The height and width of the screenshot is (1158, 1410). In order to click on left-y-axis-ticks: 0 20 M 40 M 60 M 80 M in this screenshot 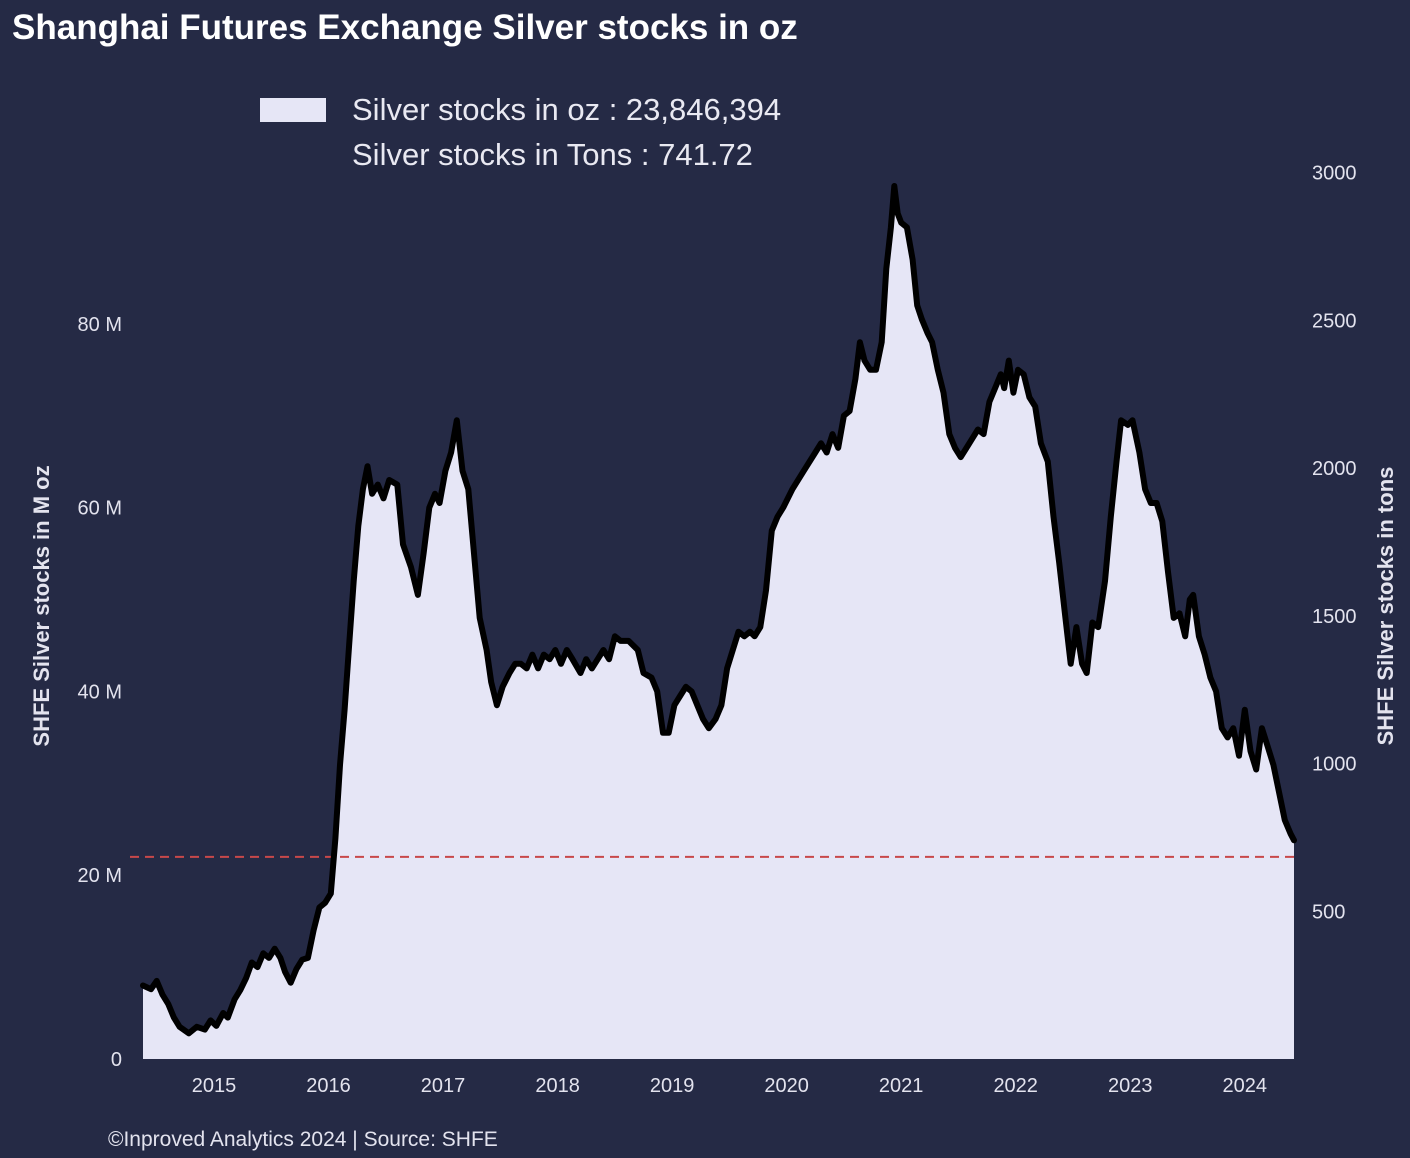, I will do `click(100, 692)`.